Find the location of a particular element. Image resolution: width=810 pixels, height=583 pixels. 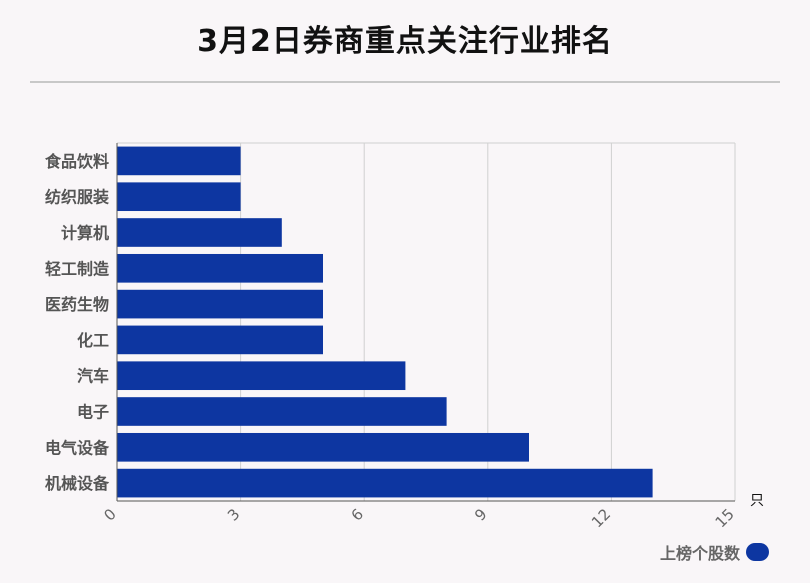

category-label: 食品饮料 is located at coordinates (76, 161).